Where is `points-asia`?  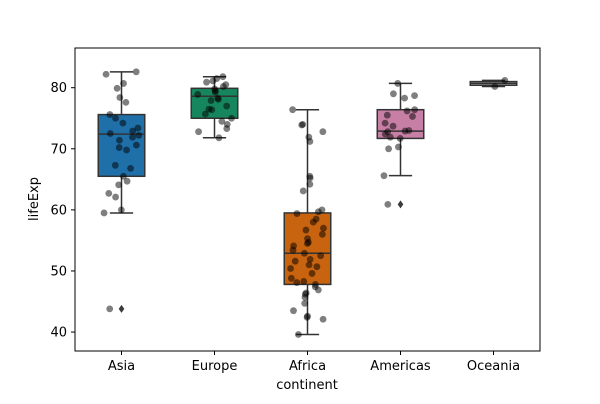 points-asia is located at coordinates (121, 190).